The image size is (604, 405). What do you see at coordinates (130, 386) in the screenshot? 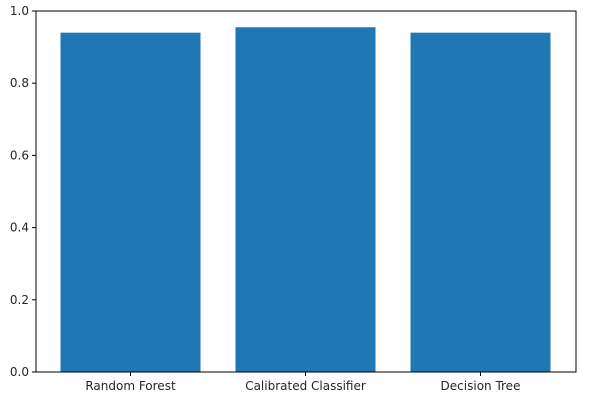
I see `x-tick-label: Random Forest` at bounding box center [130, 386].